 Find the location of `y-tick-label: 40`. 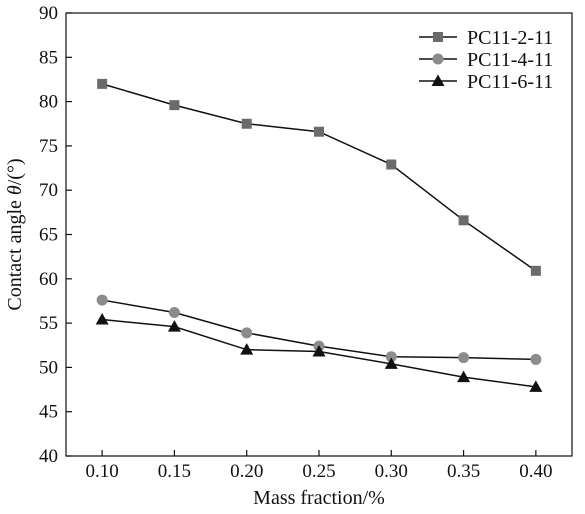

y-tick-label: 40 is located at coordinates (48, 456).